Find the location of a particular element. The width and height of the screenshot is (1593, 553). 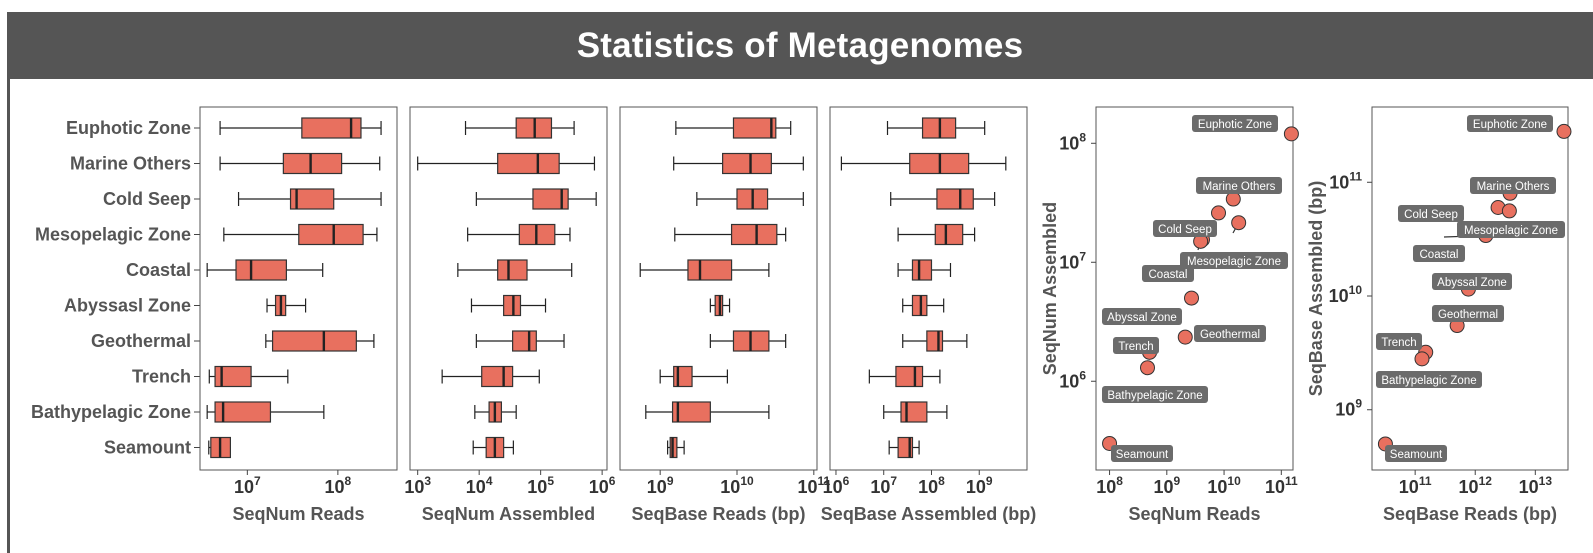

x-tick-label: 10⁸ is located at coordinates (931, 485).